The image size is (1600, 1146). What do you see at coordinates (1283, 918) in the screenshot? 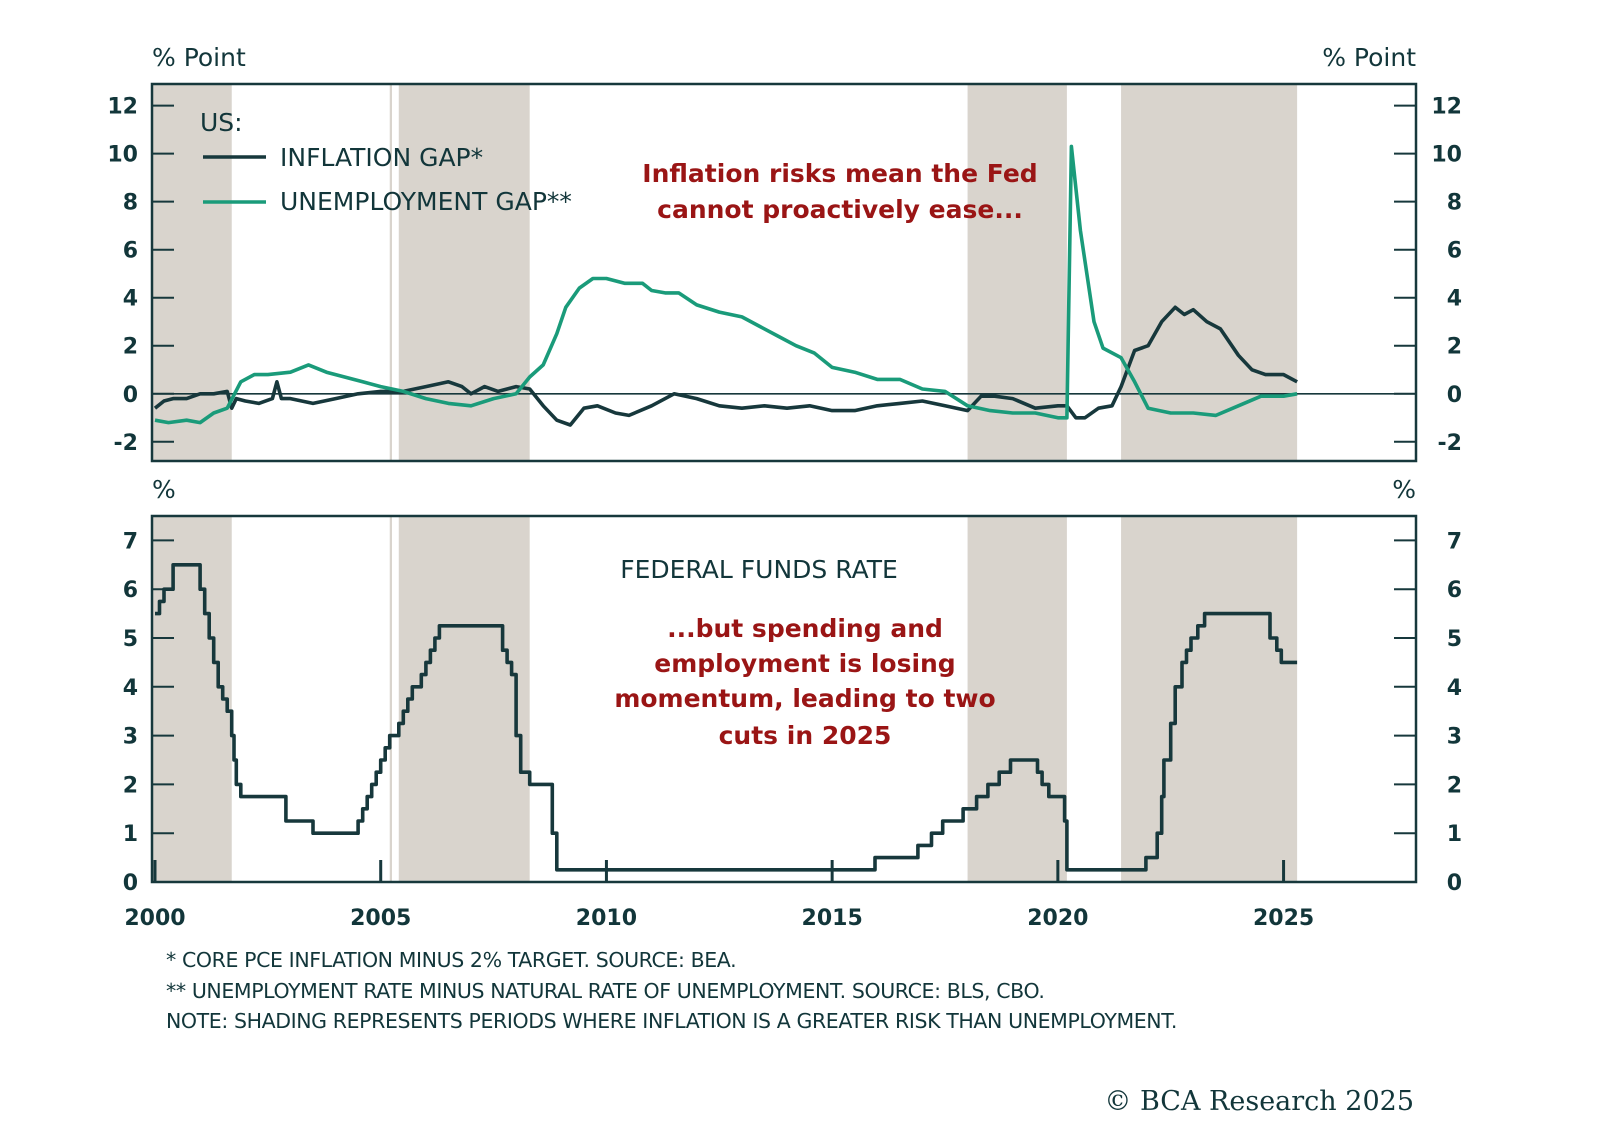
I see `x-tick-label: 2025` at bounding box center [1283, 918].